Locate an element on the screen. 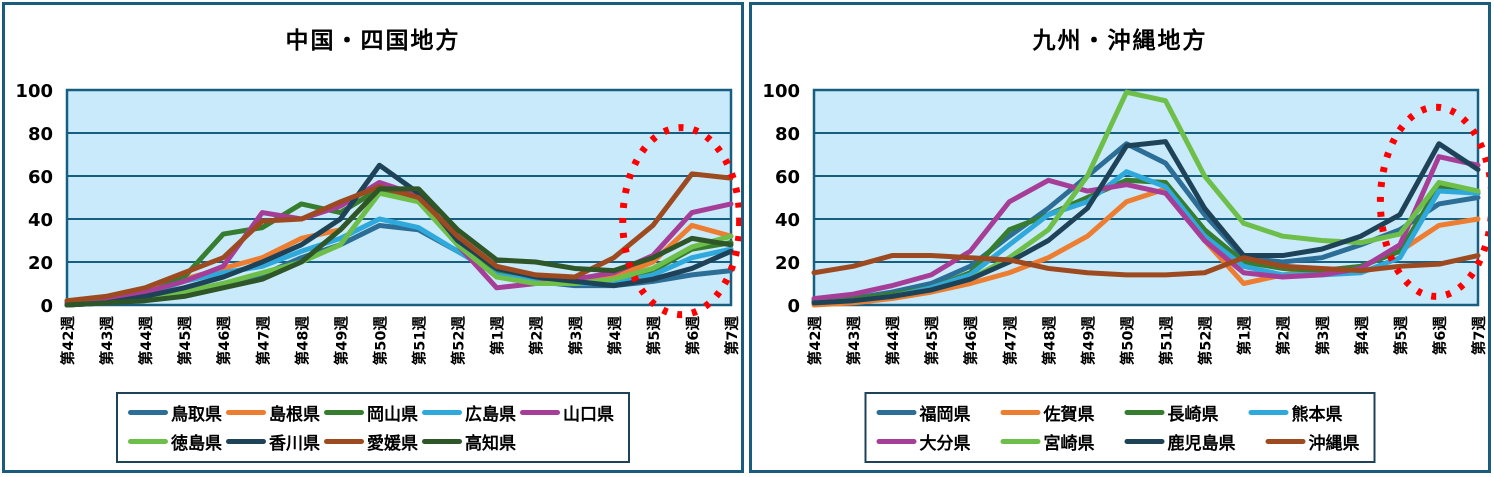  legend-item-5: 徳島県 is located at coordinates (175, 441).